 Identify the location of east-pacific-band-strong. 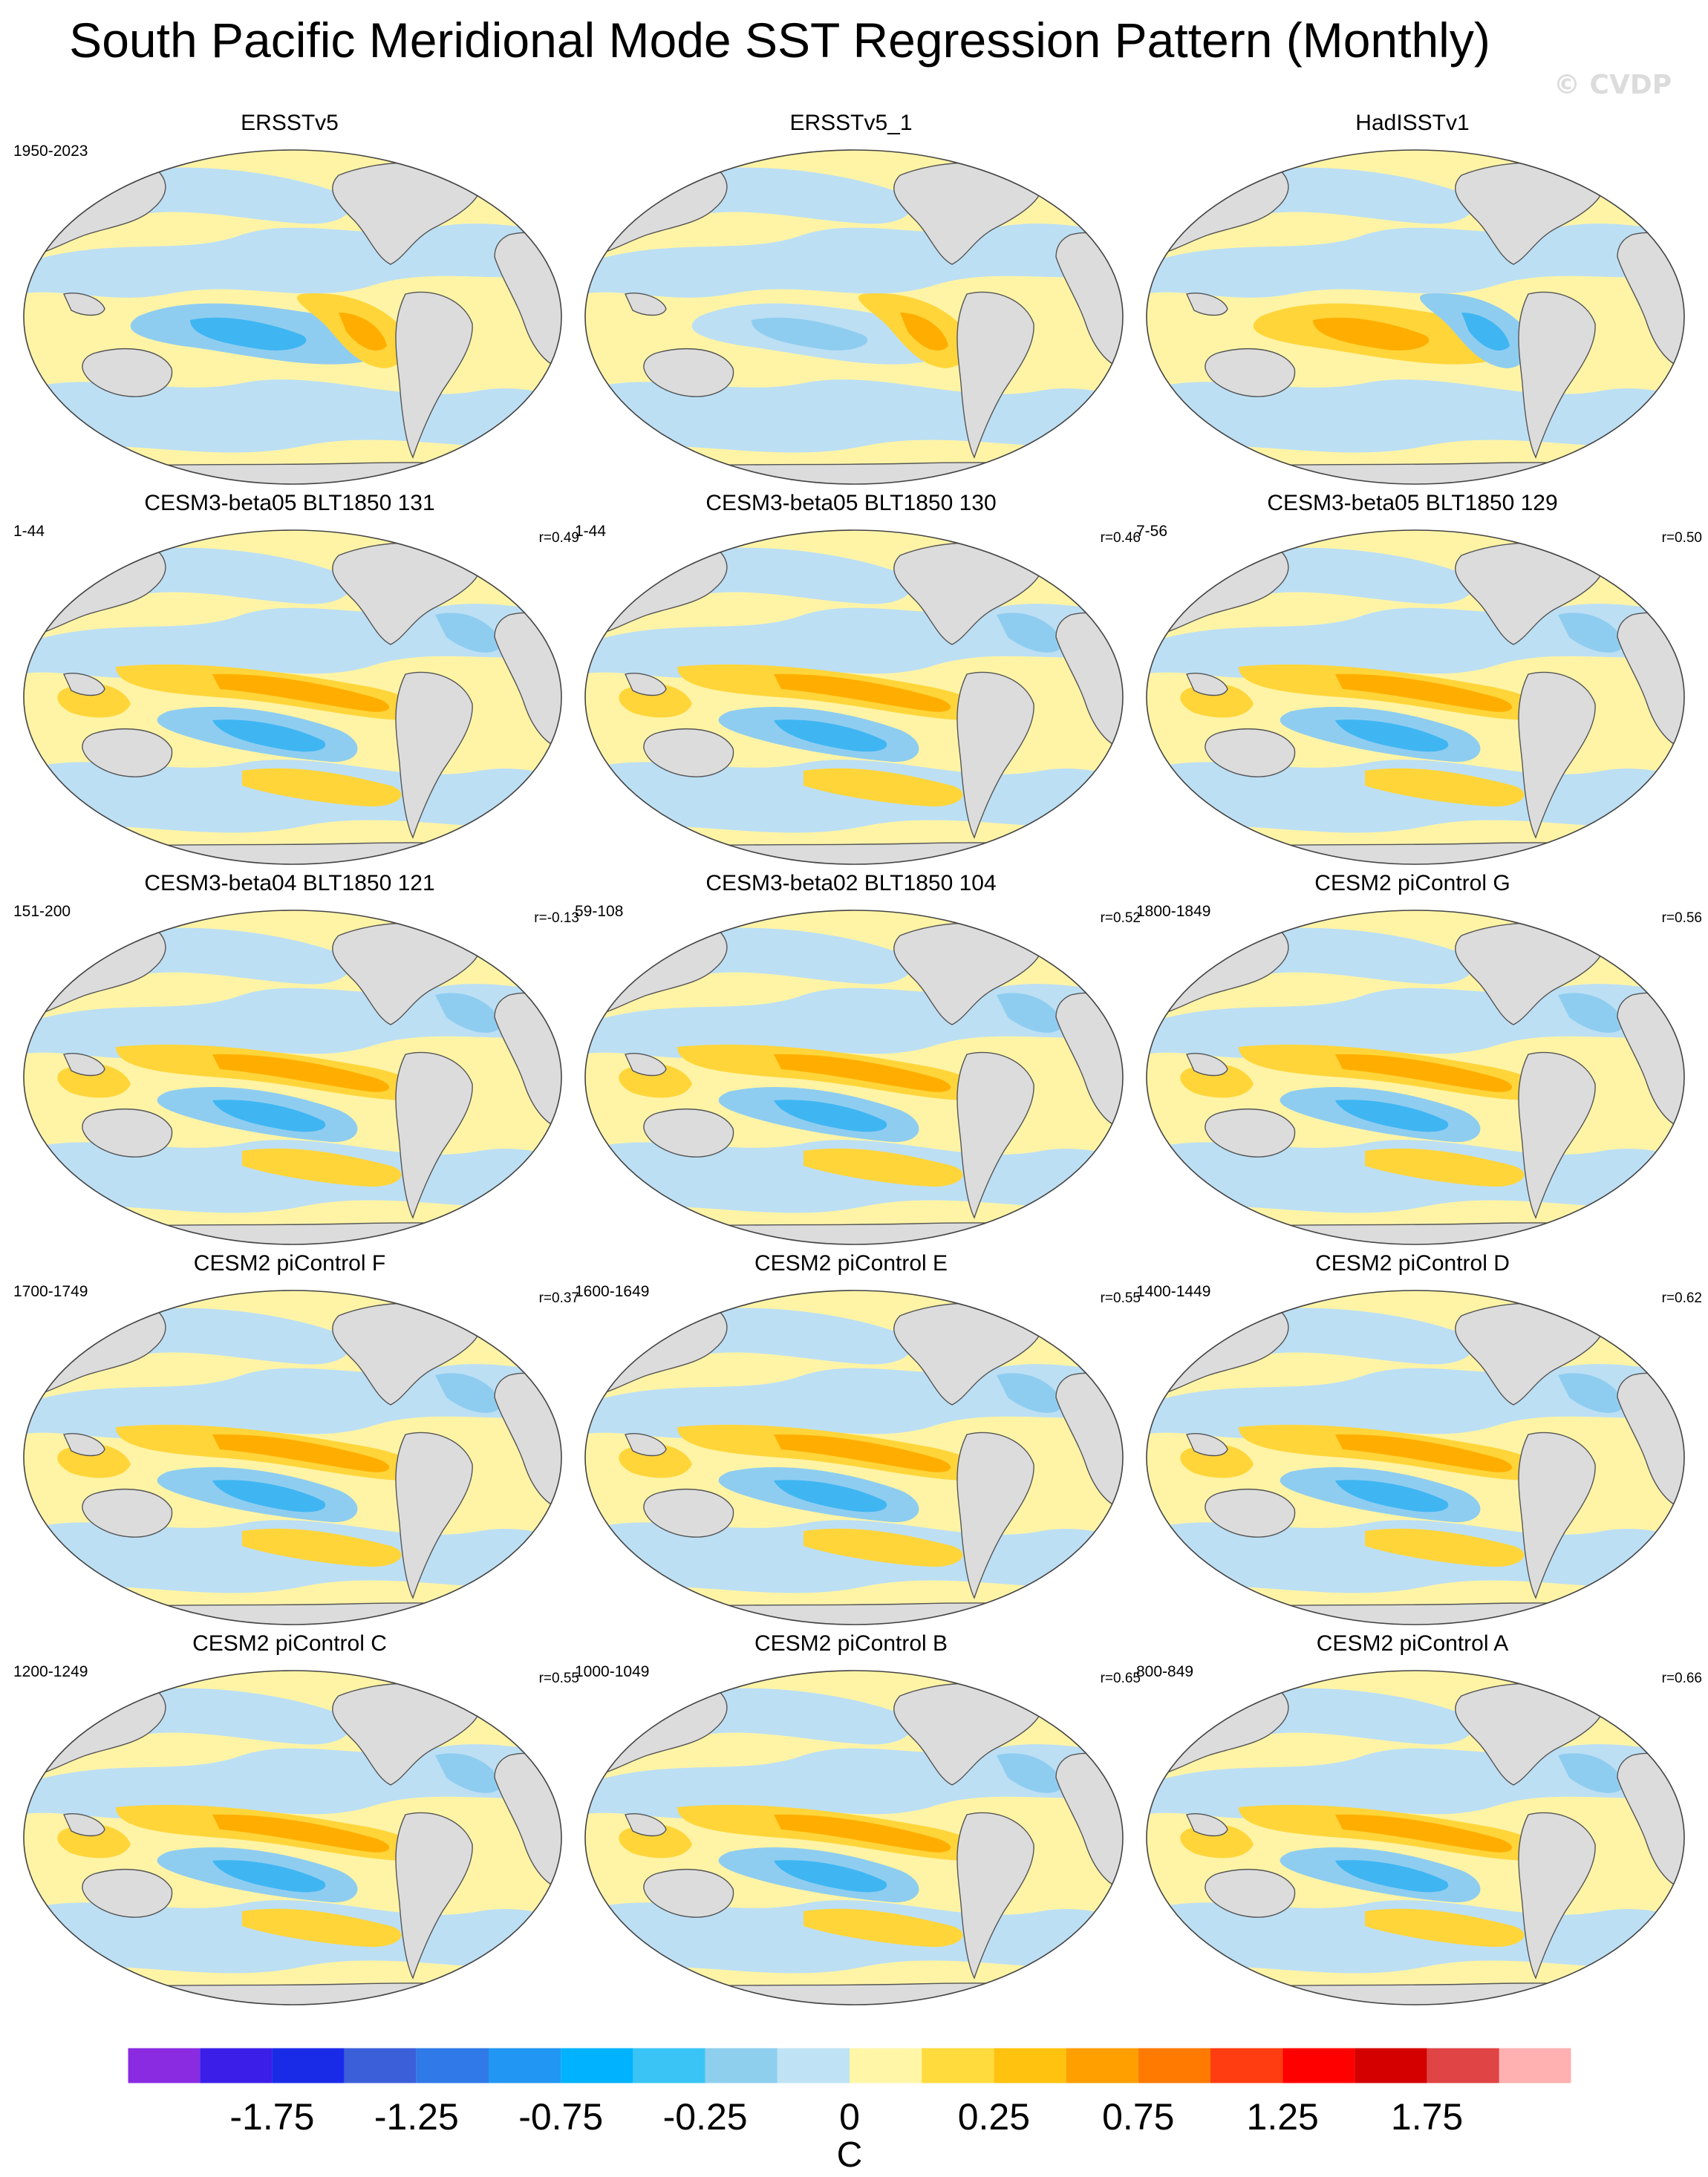
(363, 332).